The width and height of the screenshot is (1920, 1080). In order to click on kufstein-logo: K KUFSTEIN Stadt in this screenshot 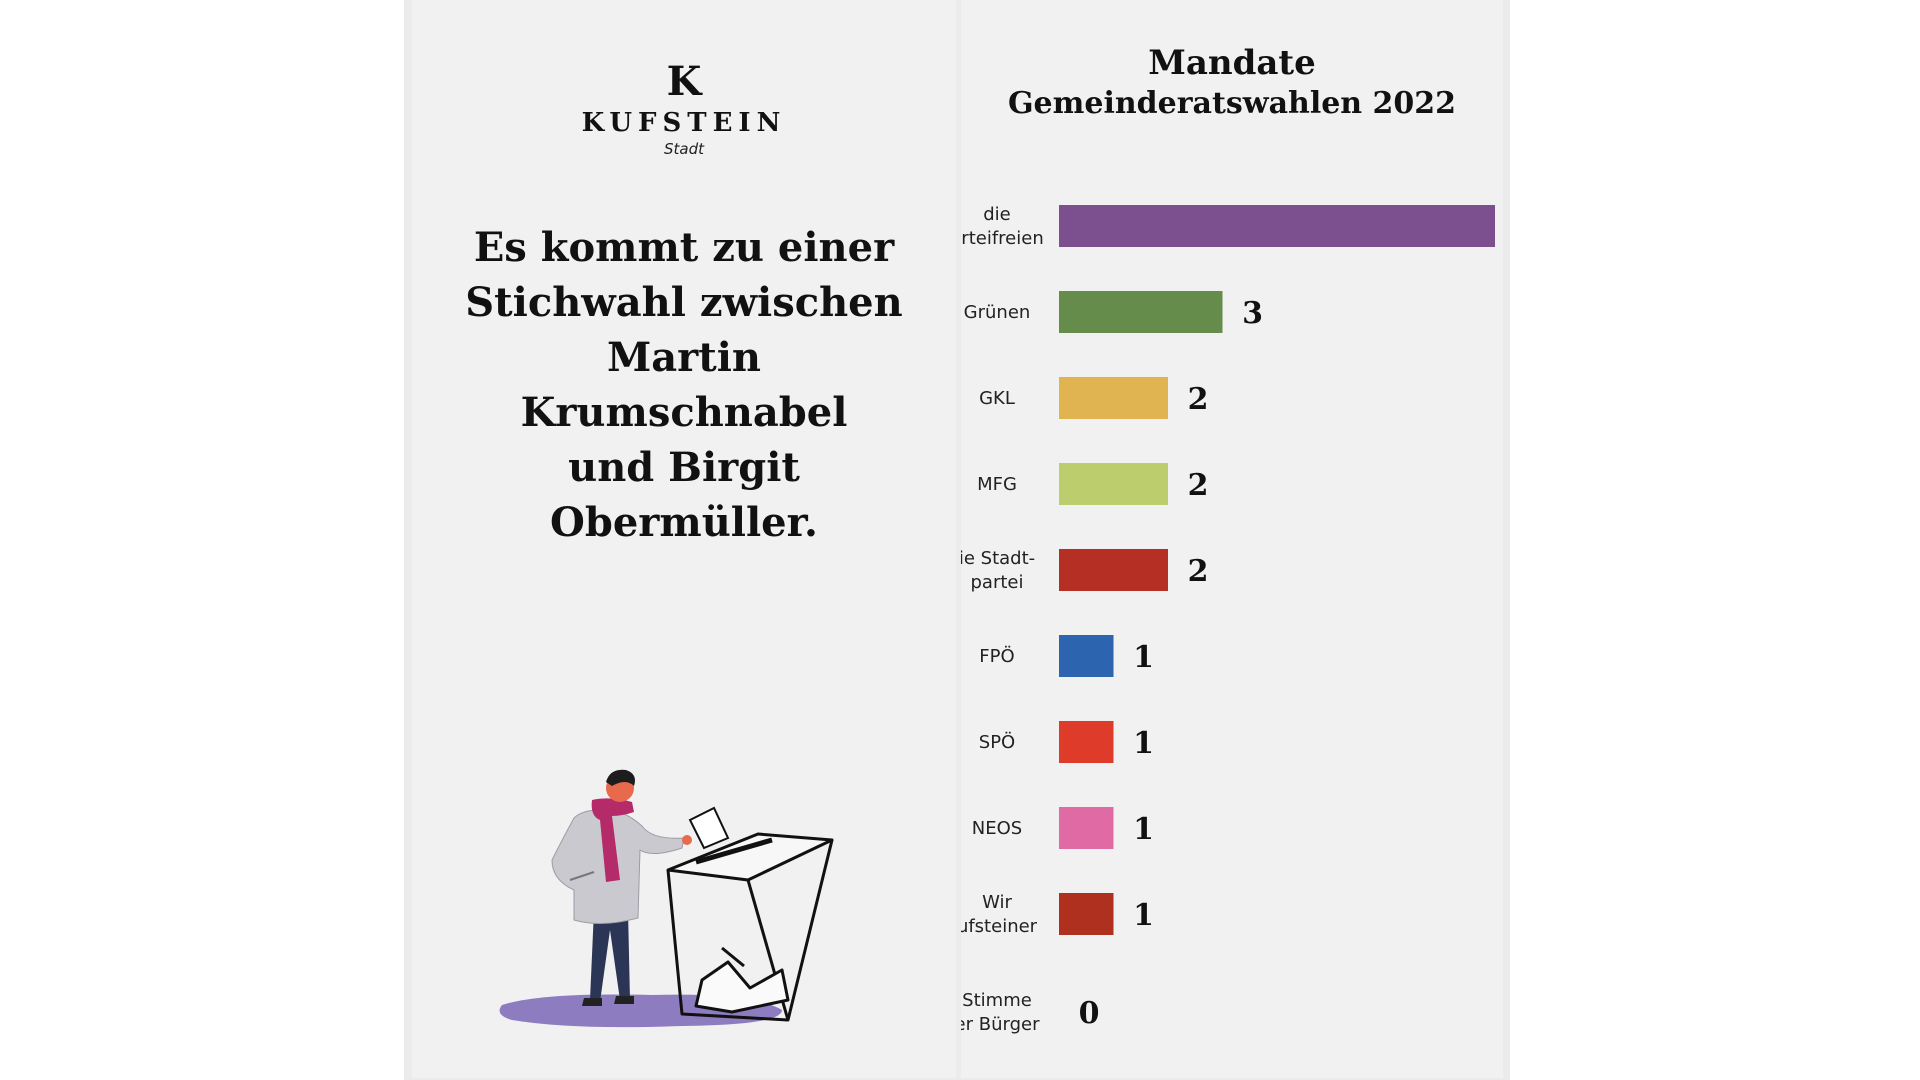, I will do `click(684, 108)`.